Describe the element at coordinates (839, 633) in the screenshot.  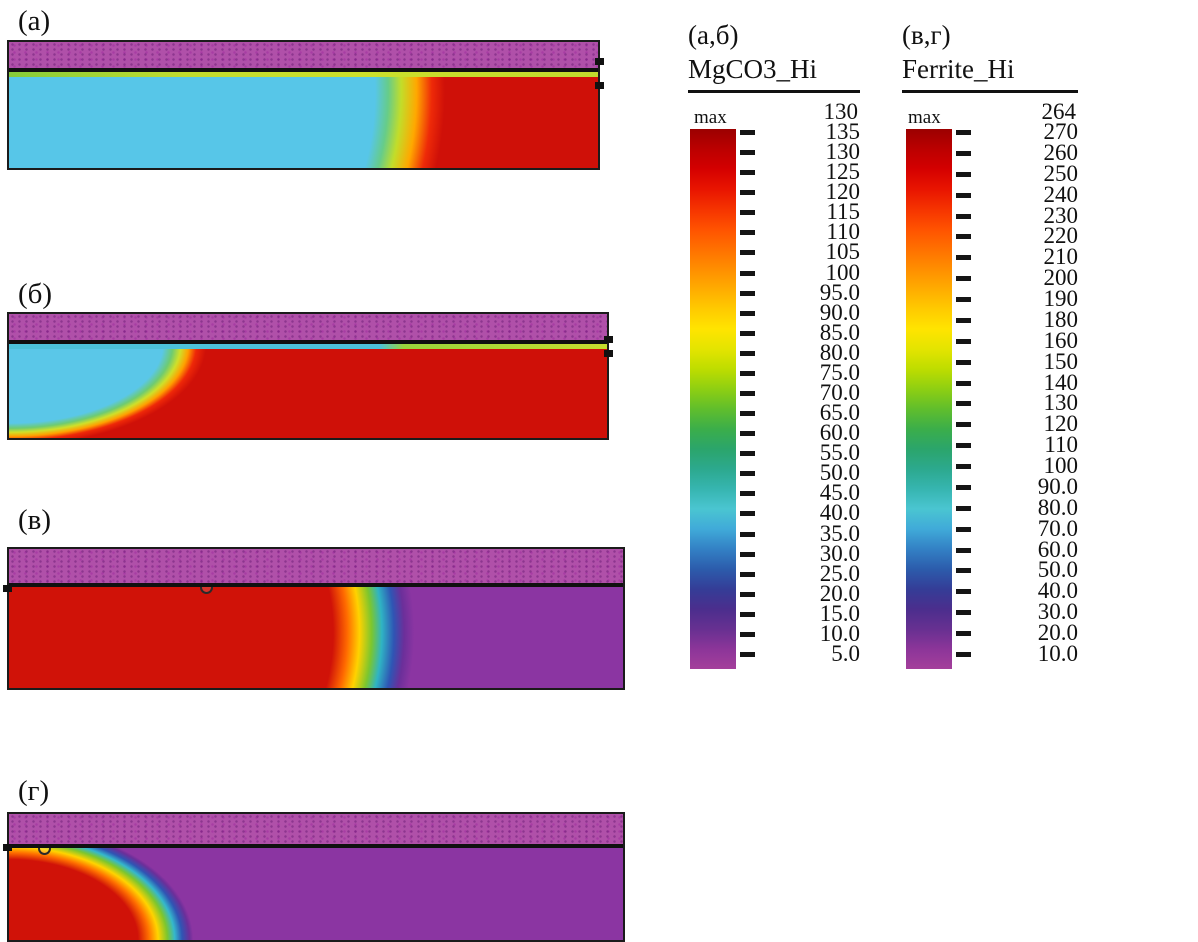
I see `tick-label: 10.0` at that location.